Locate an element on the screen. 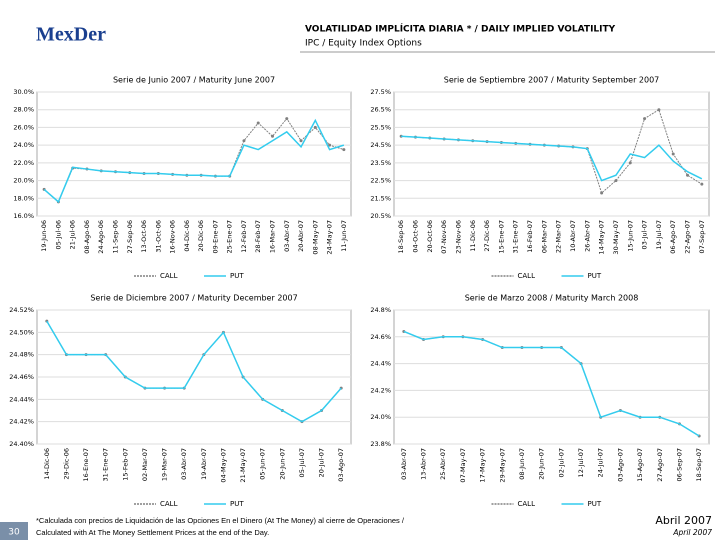  x-tick-label: 02-Mar-07 is located at coordinates (145, 464).